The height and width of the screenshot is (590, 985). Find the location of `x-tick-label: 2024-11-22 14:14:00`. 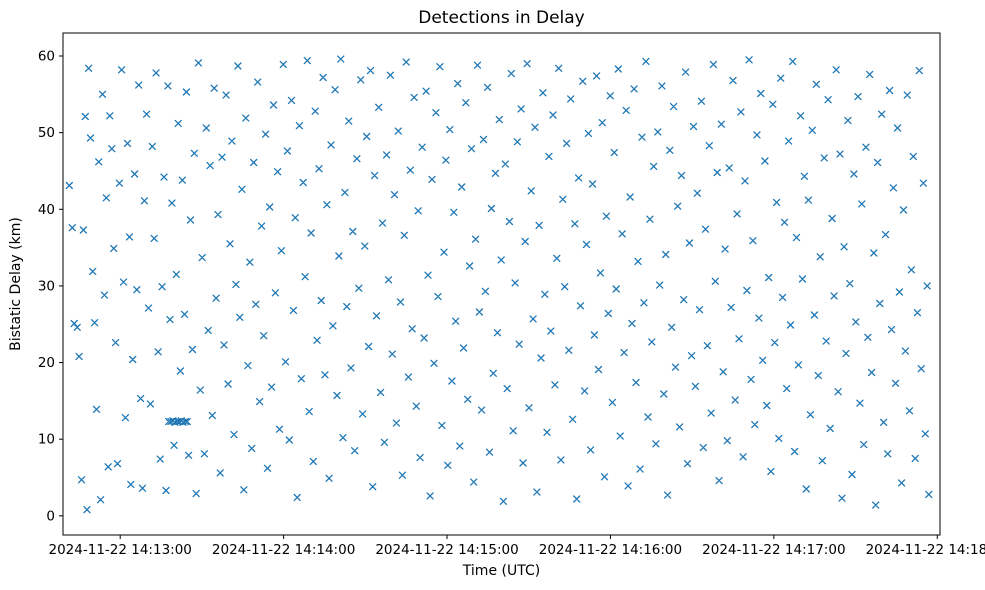

x-tick-label: 2024-11-22 14:14:00 is located at coordinates (283, 550).